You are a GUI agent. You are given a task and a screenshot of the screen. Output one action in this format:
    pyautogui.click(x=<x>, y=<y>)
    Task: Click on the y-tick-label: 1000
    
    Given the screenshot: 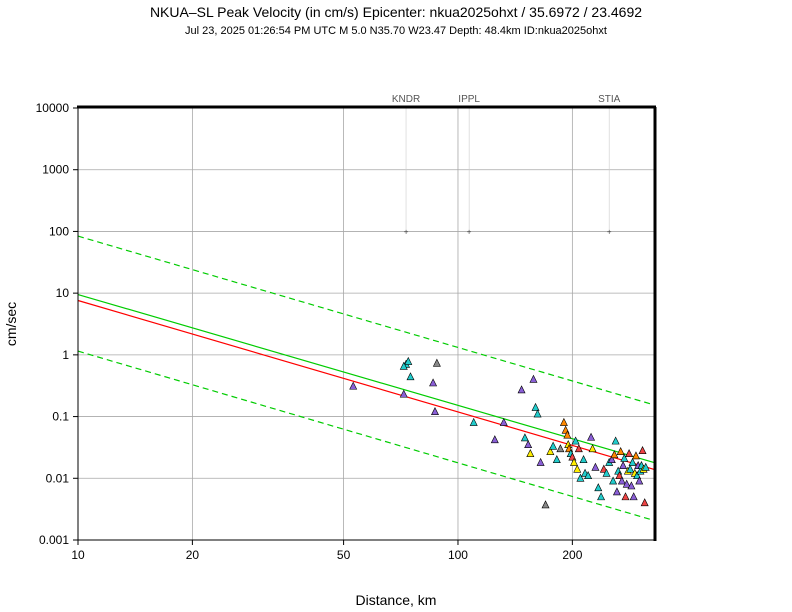 What is the action you would take?
    pyautogui.click(x=55, y=170)
    